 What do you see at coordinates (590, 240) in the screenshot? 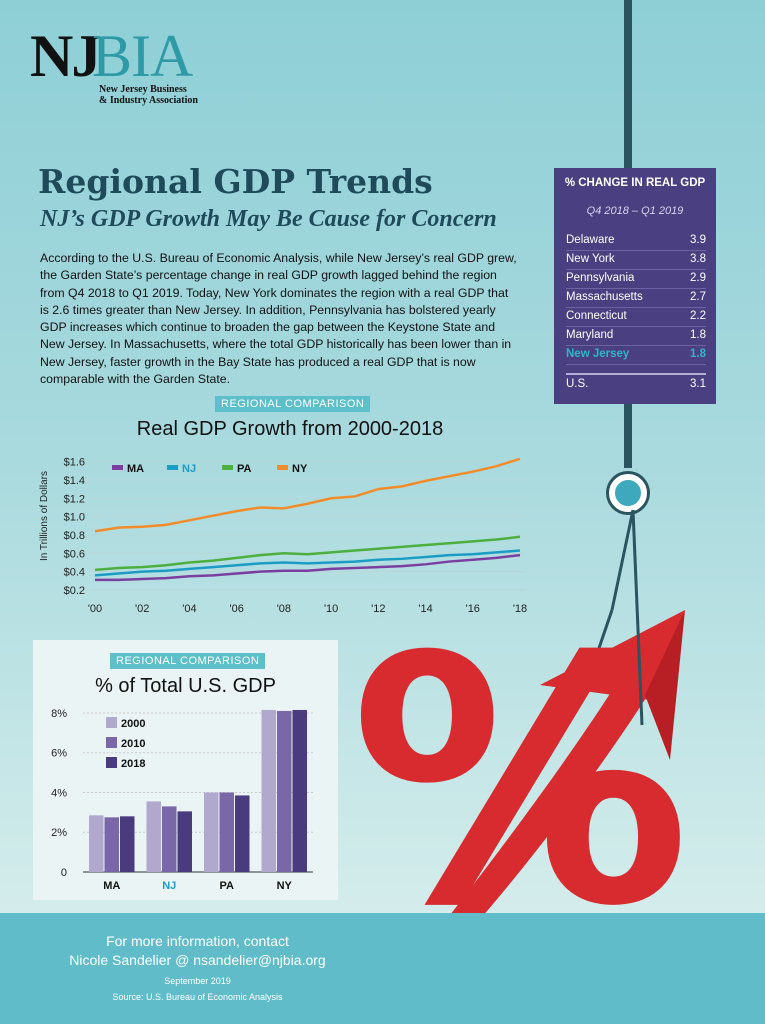
I see `row-name: Delaware` at bounding box center [590, 240].